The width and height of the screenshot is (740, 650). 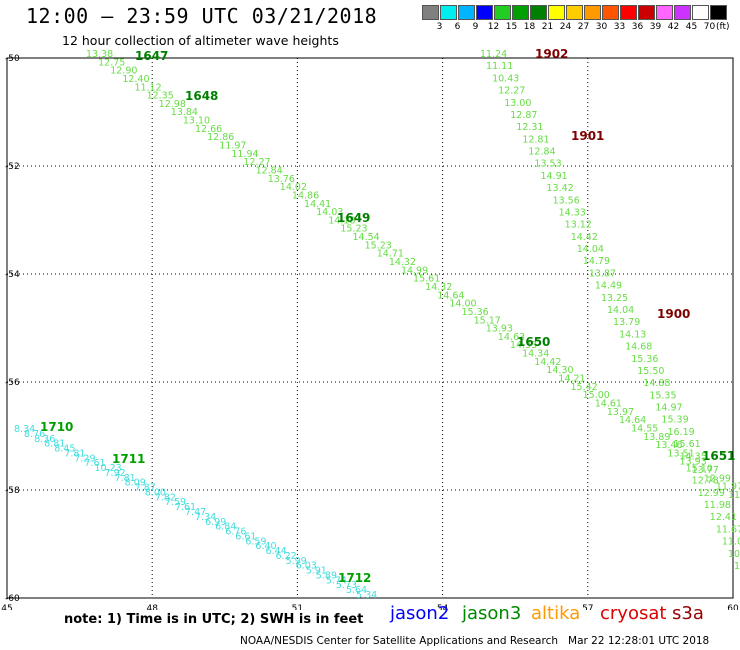 I want to click on scale-label: 6, so click(x=457, y=27).